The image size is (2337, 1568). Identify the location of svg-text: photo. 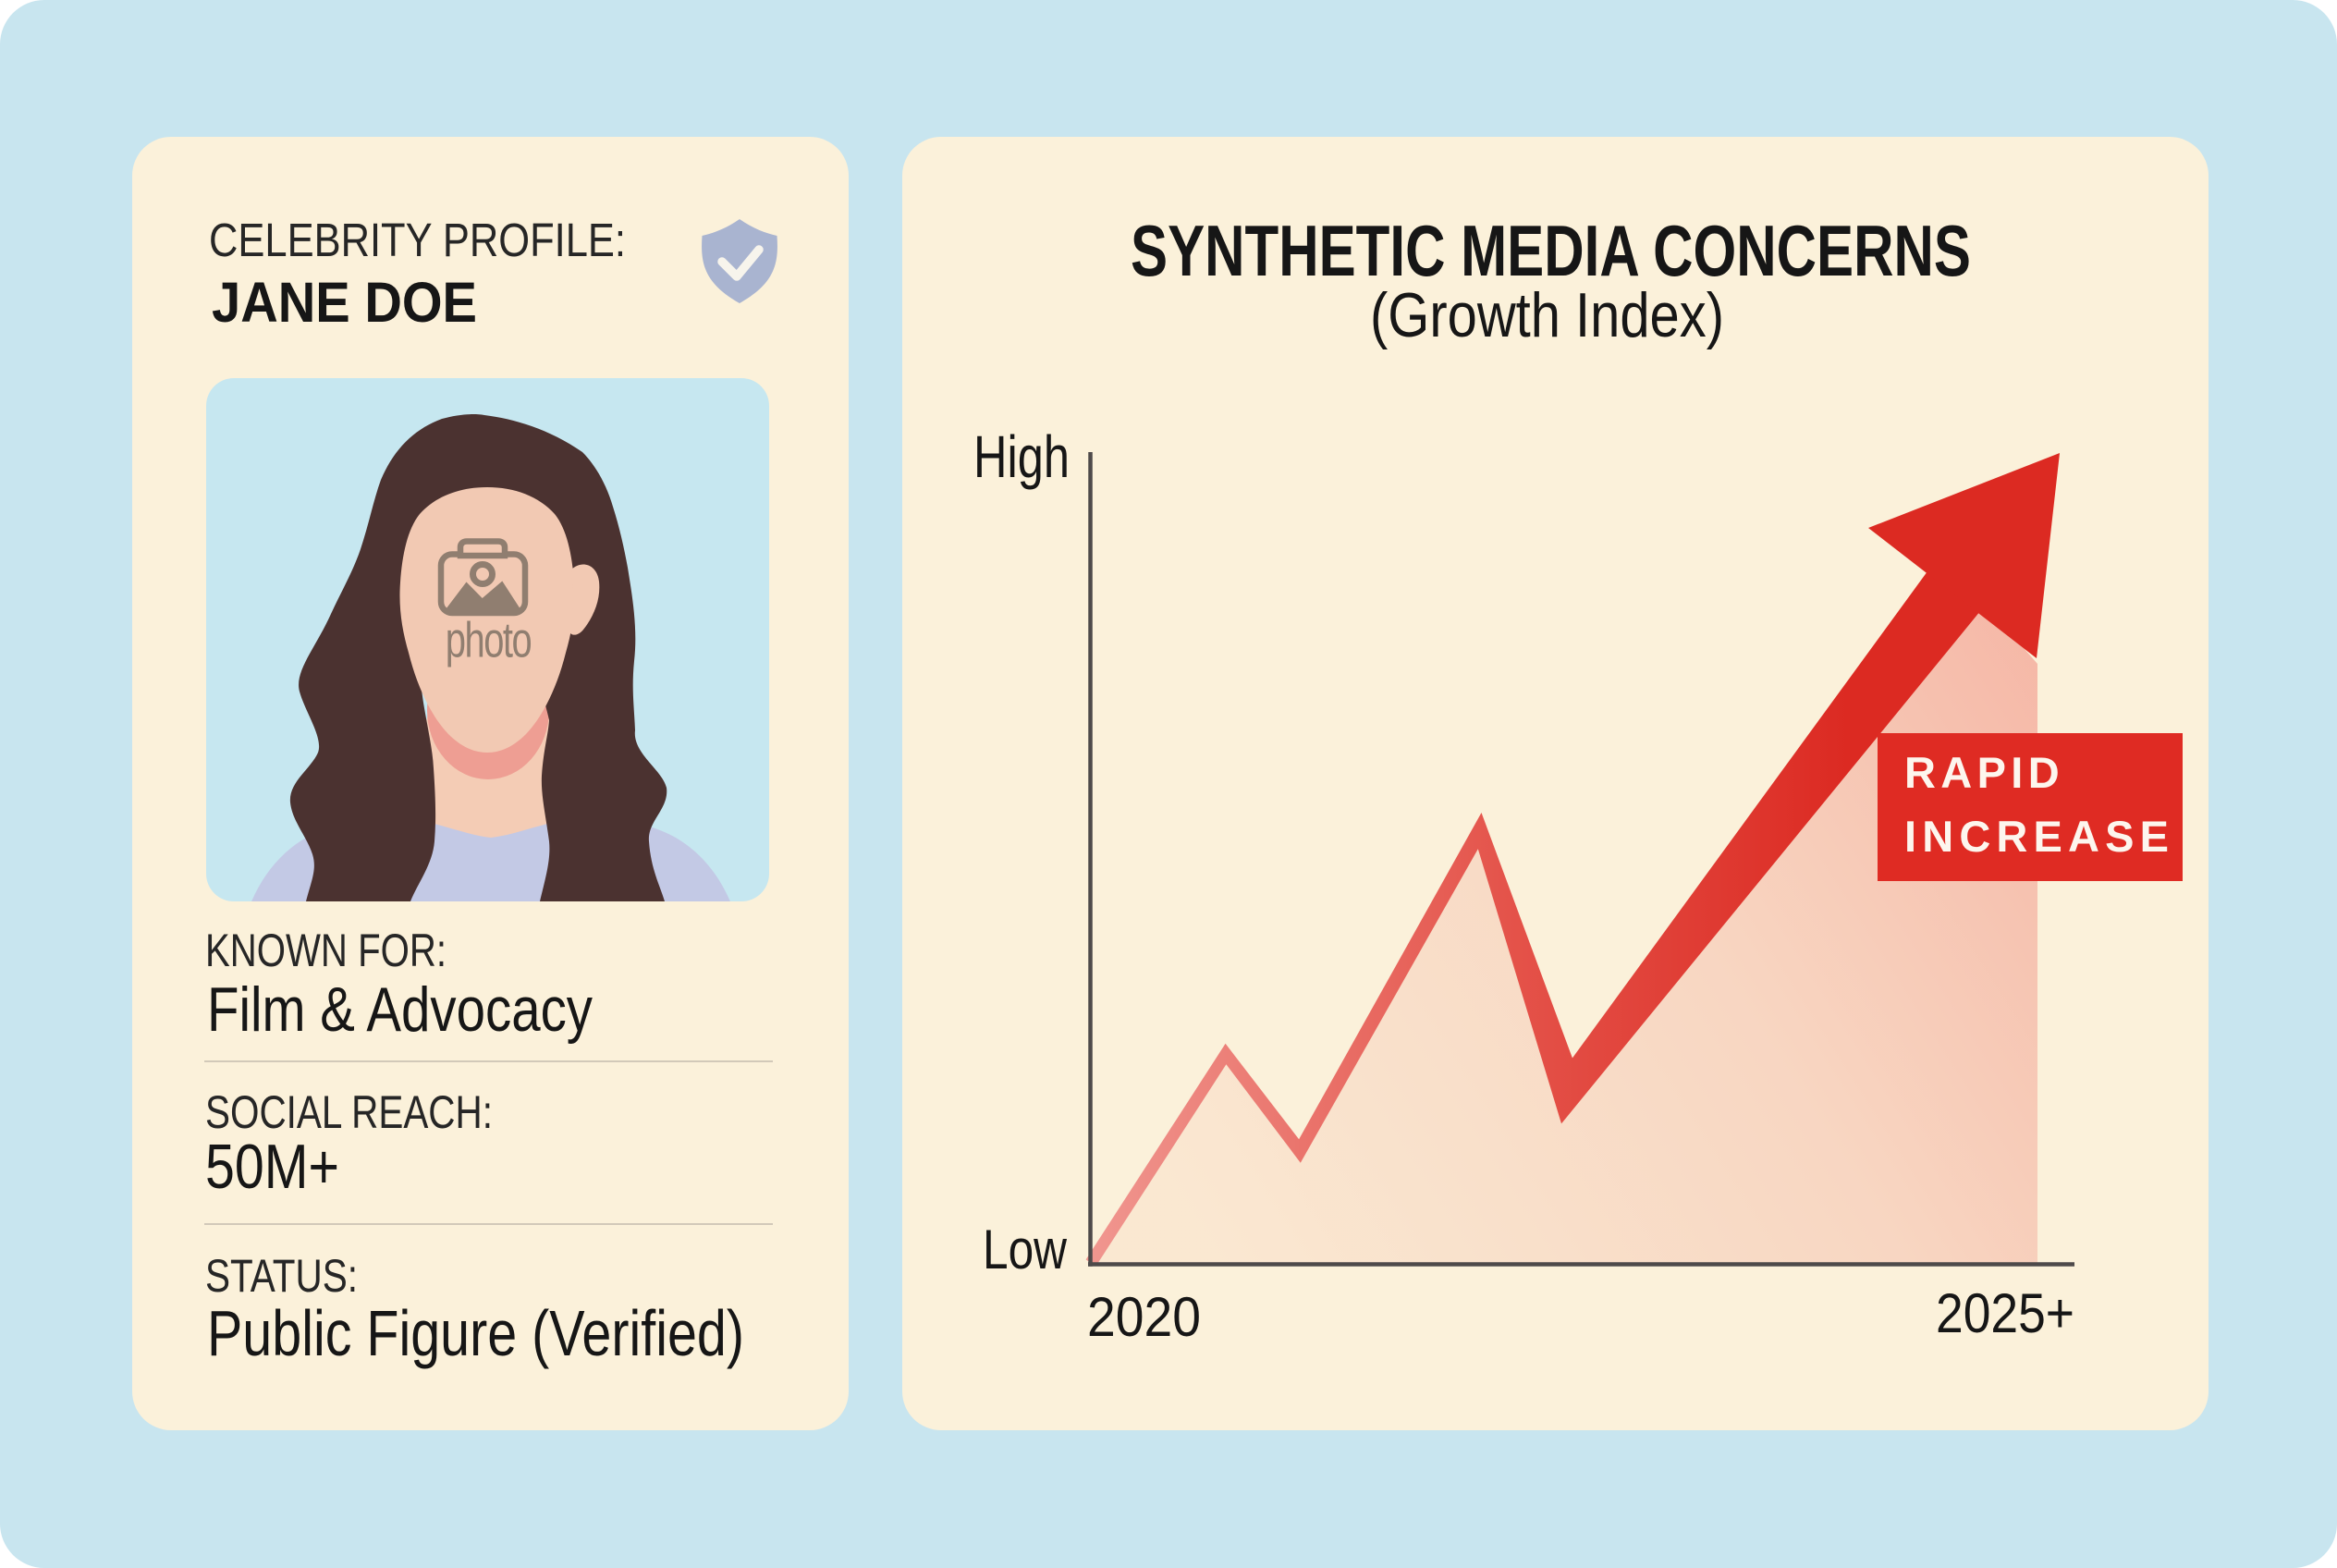
(489, 640).